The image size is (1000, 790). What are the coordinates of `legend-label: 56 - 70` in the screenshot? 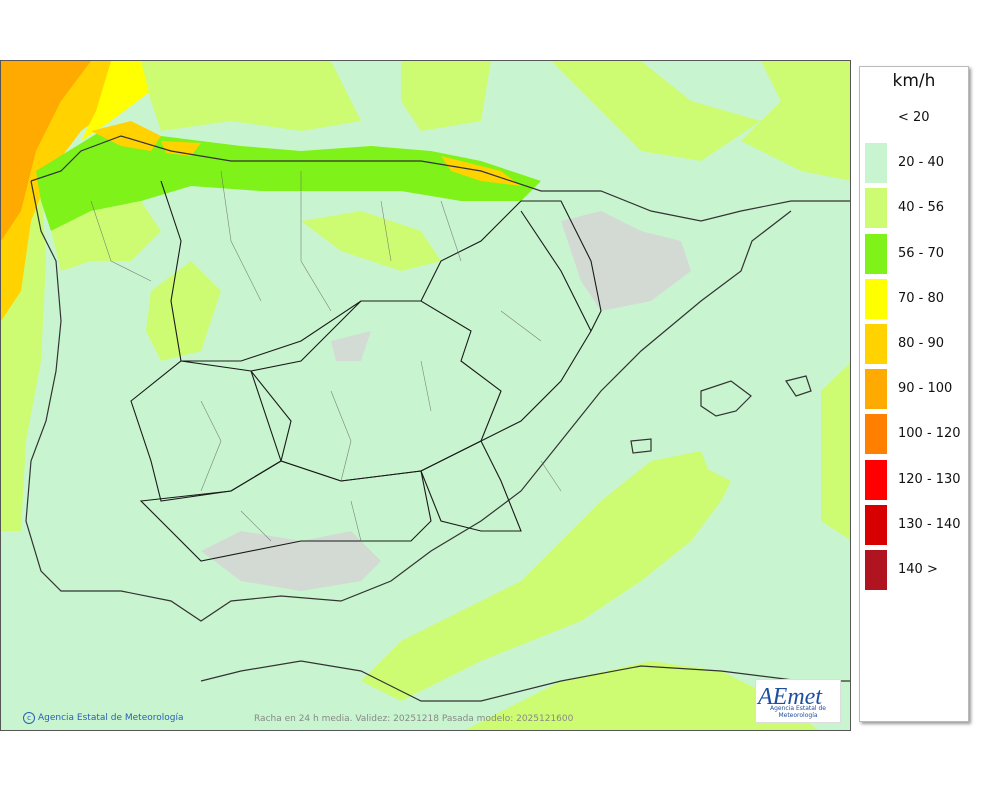 It's located at (921, 253).